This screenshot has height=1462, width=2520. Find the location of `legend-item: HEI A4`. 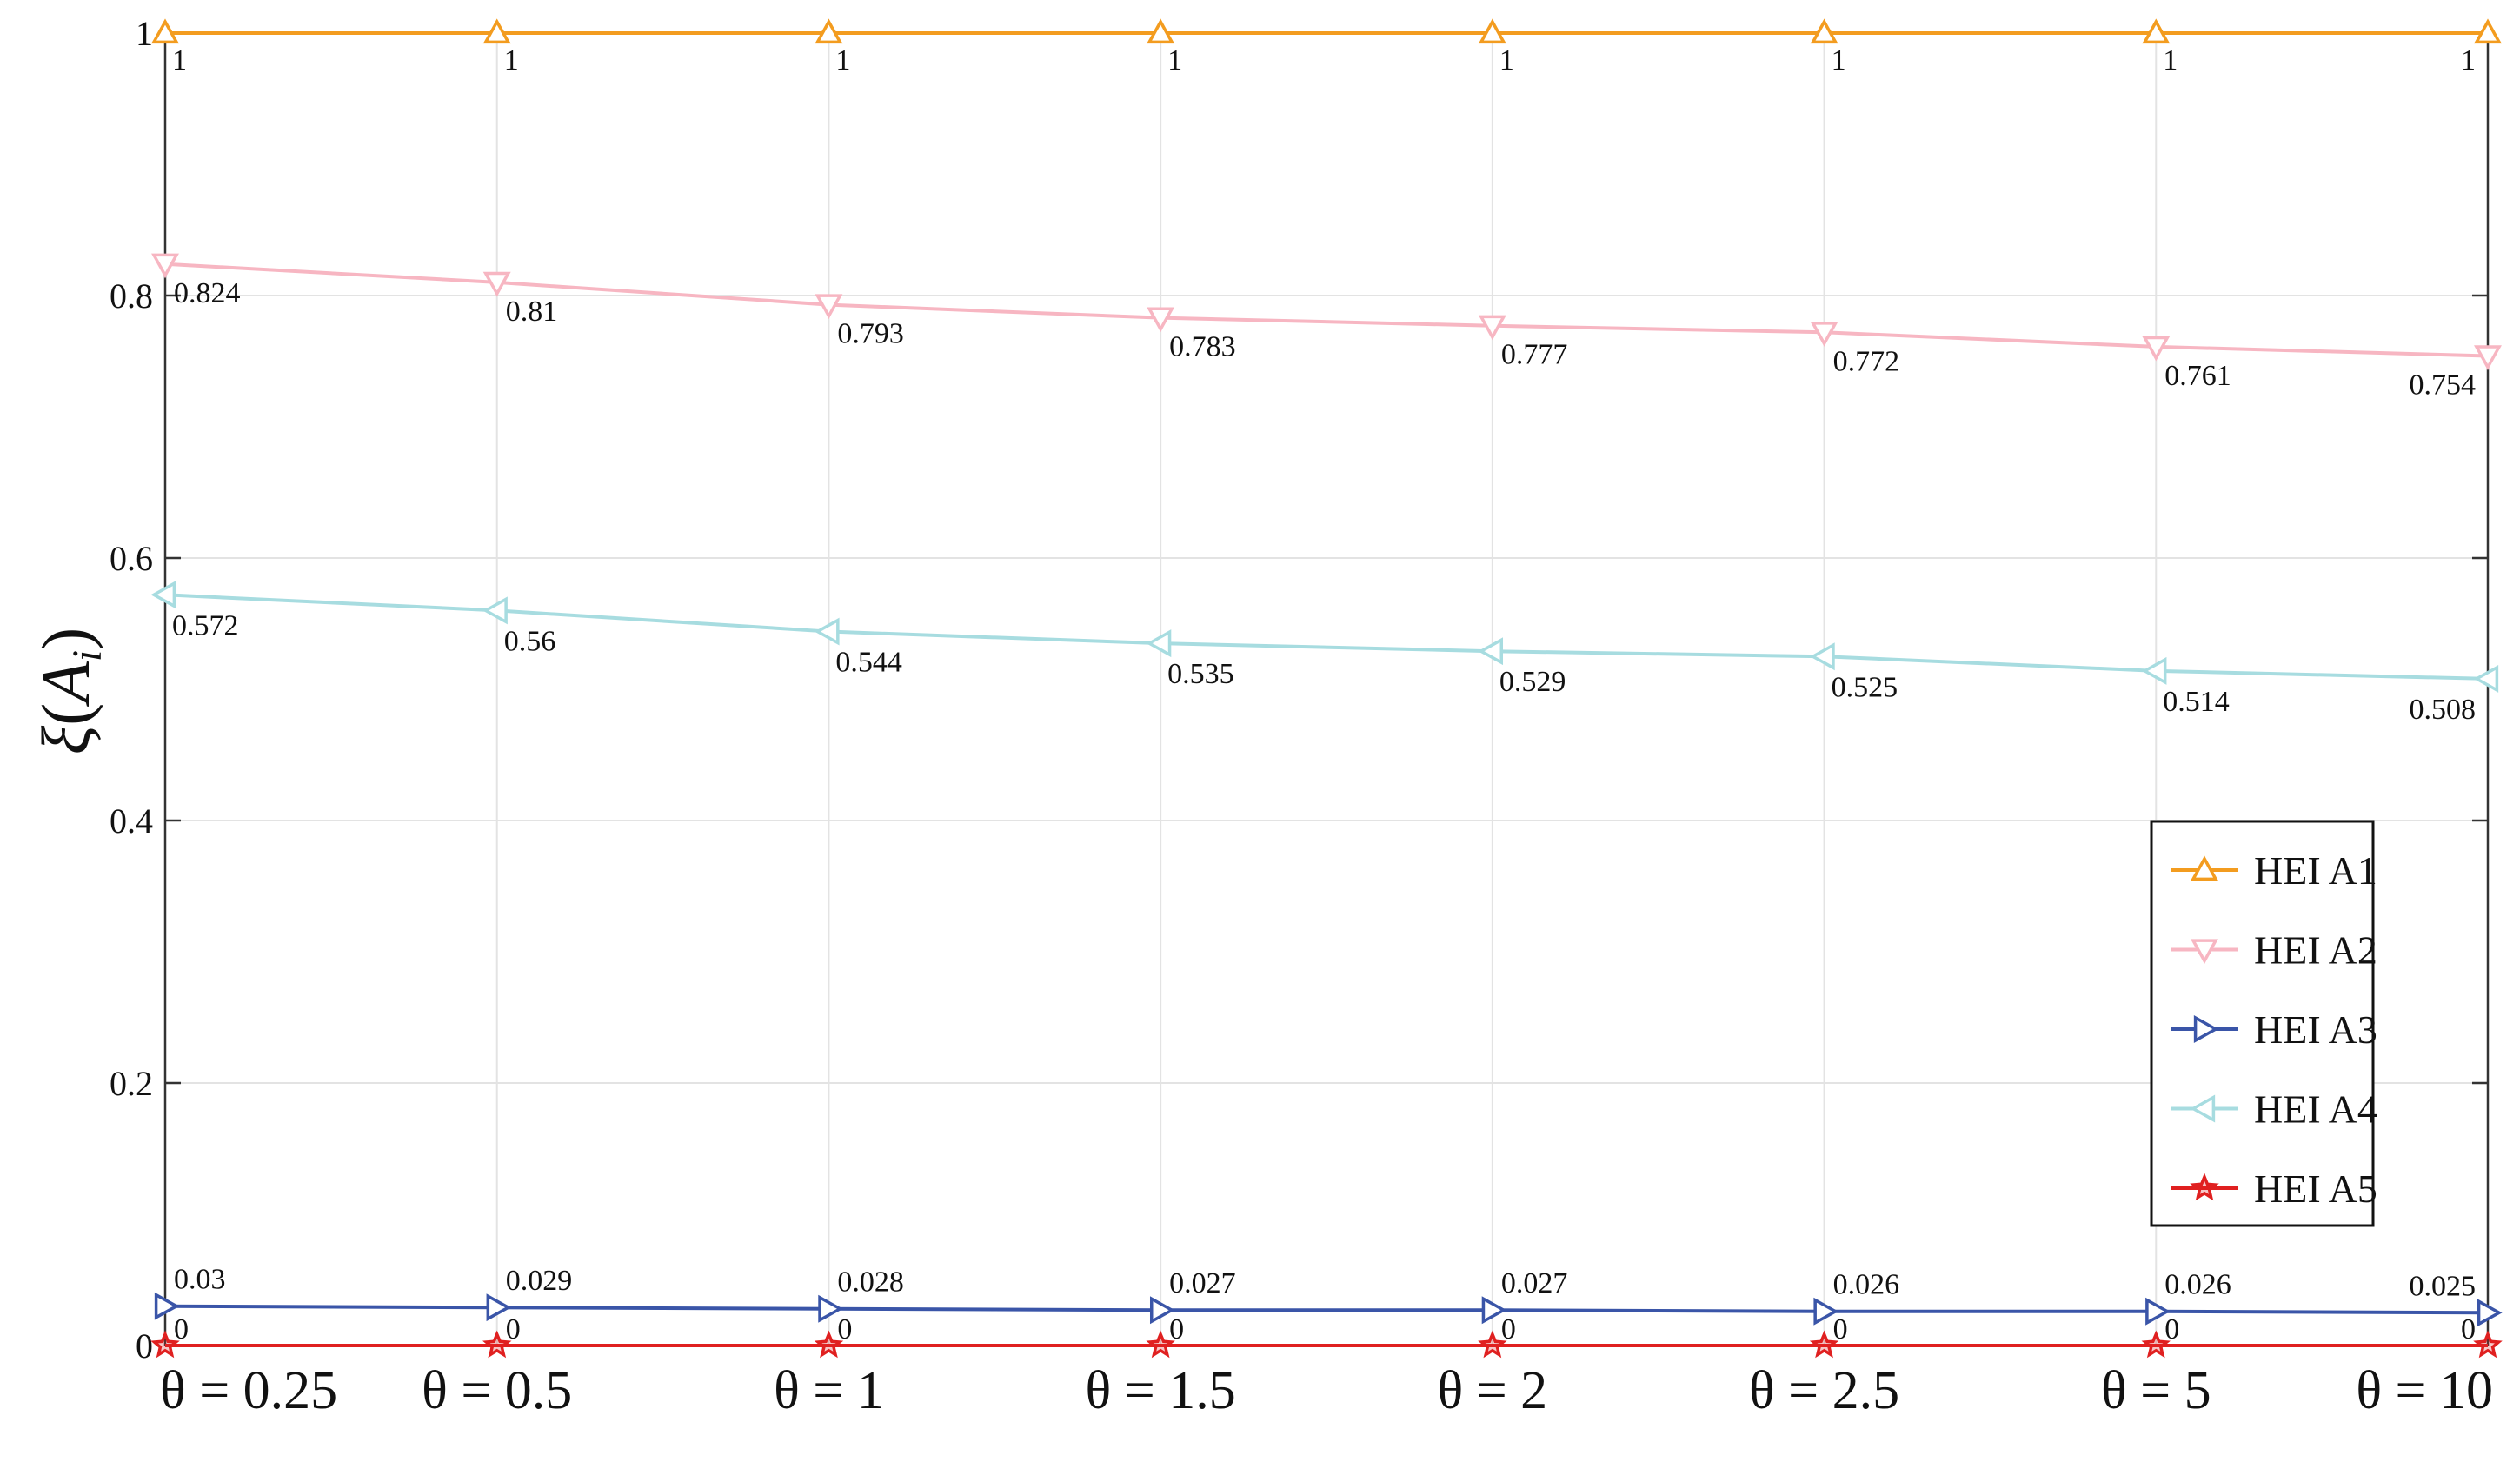

legend-item: HEI A4 is located at coordinates (2274, 1109).